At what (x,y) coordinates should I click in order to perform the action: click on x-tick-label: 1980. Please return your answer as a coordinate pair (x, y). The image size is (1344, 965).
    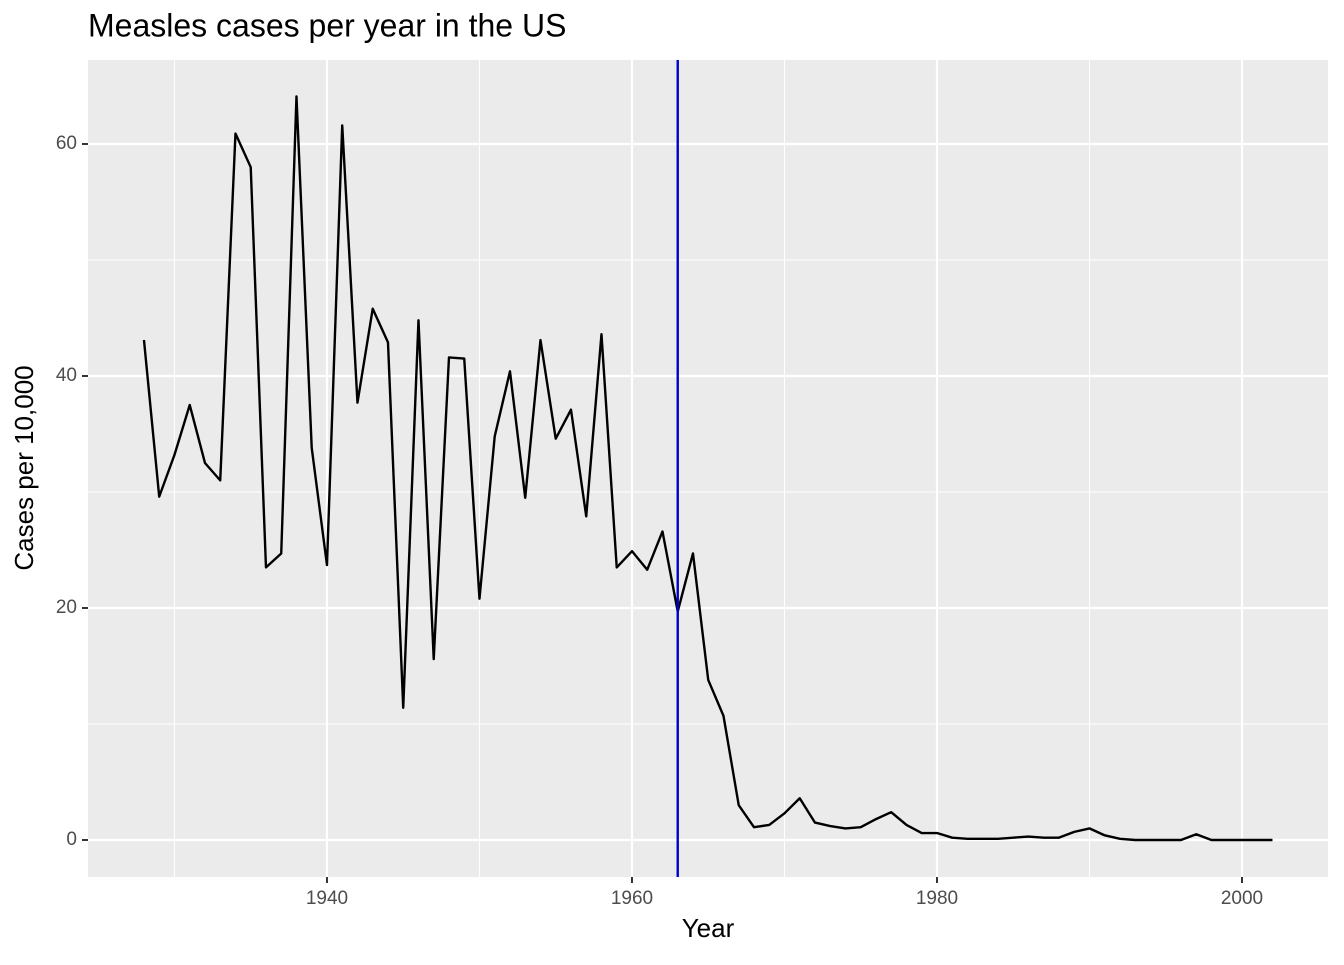
    Looking at the image, I should click on (937, 898).